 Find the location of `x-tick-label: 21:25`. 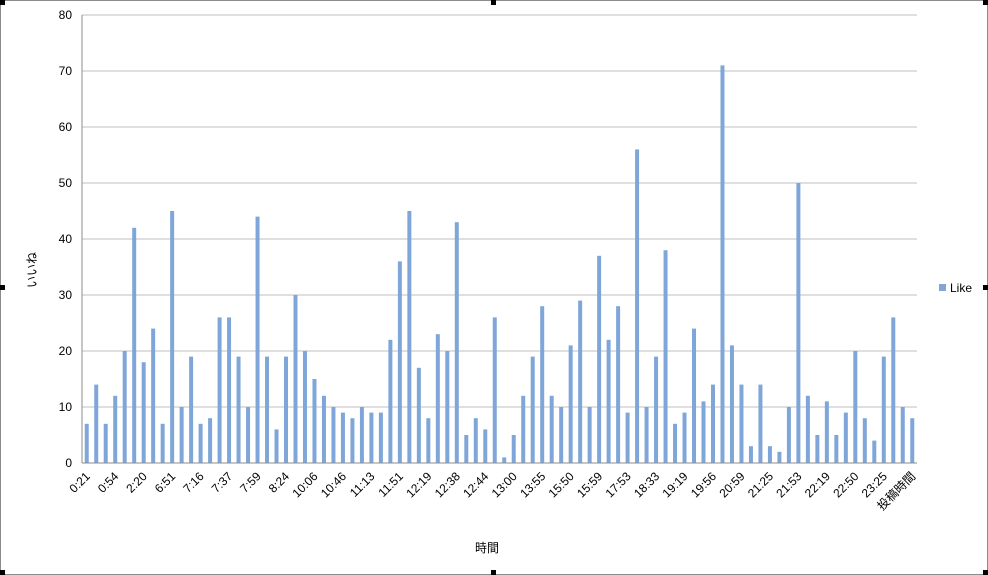

x-tick-label: 21:25 is located at coordinates (760, 484).